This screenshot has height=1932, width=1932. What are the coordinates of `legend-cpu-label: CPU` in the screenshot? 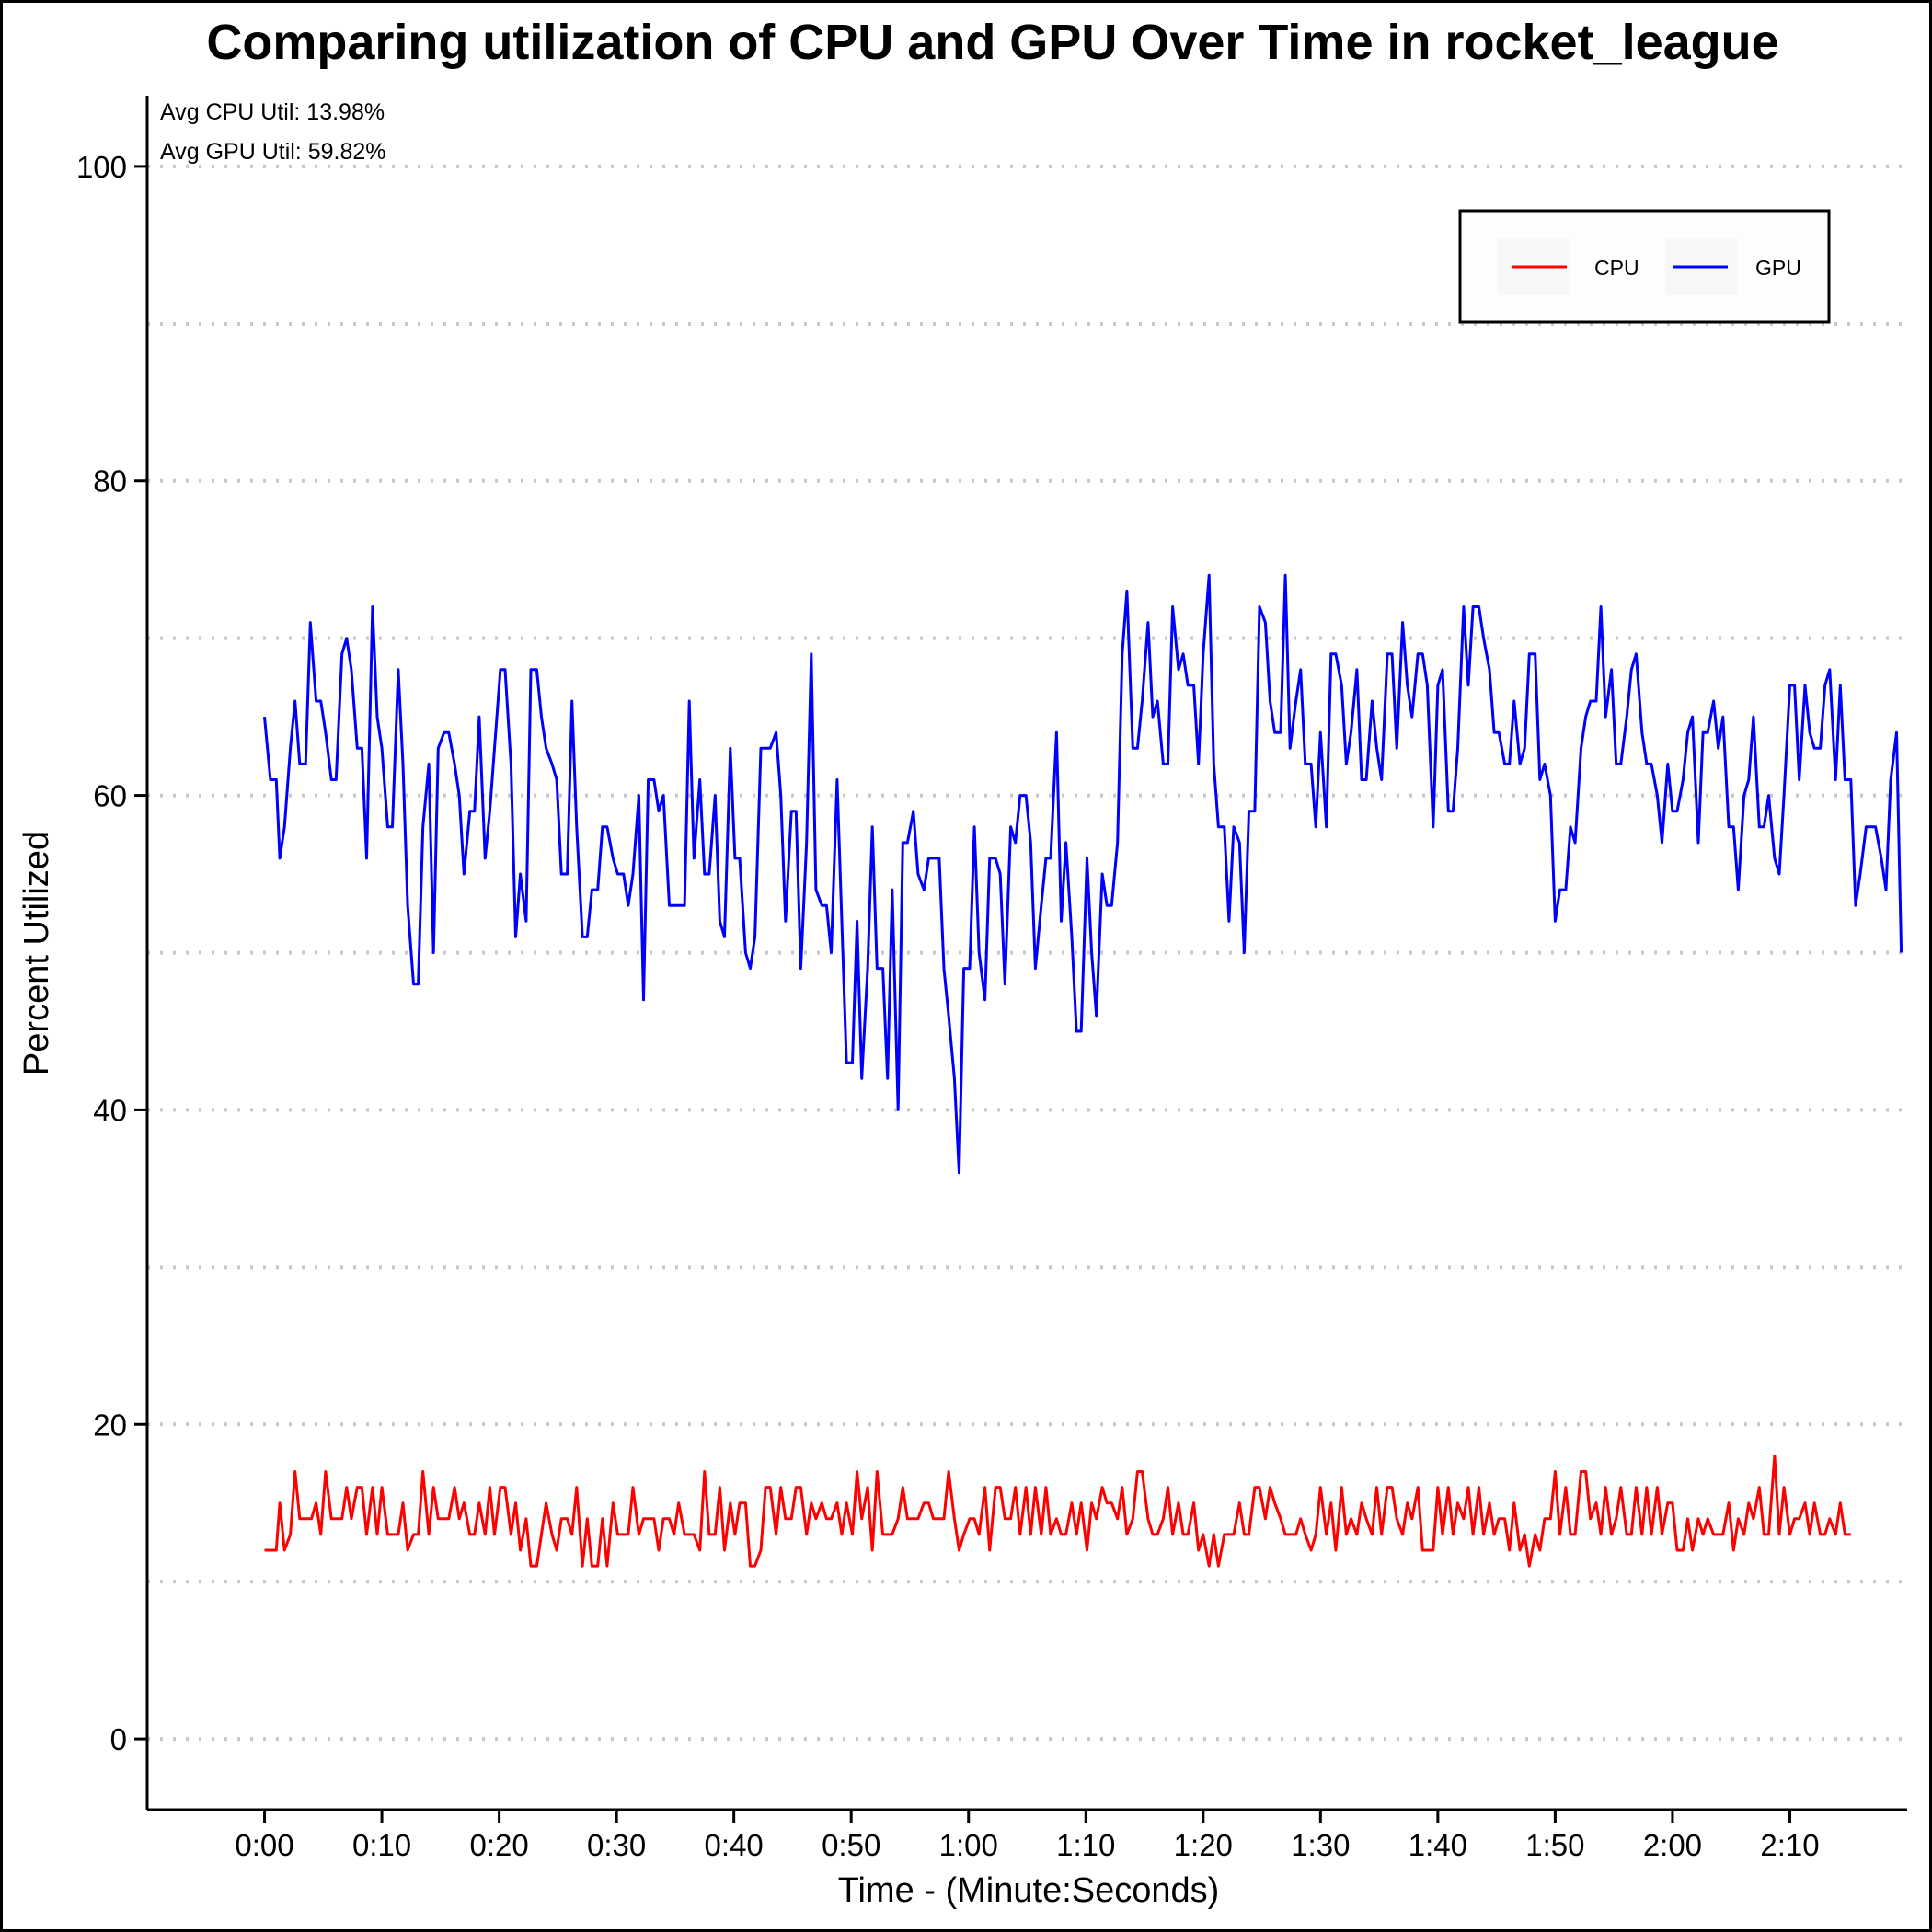 It's located at (1616, 268).